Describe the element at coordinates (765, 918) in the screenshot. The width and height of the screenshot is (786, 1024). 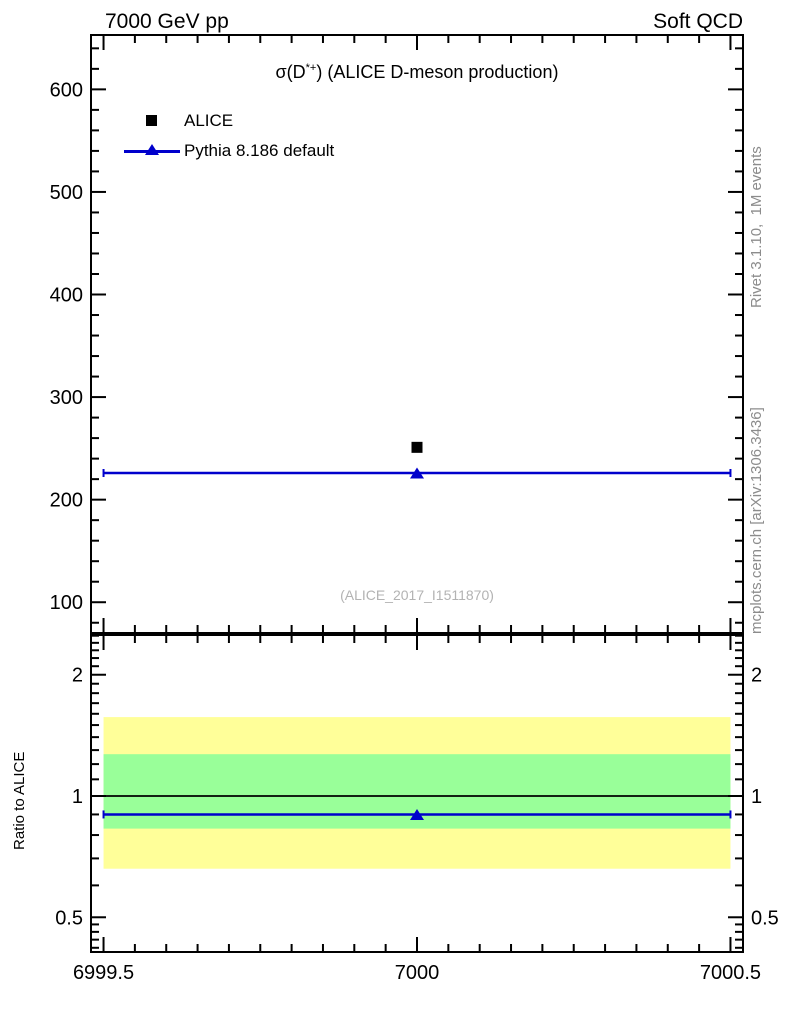
I see `ratio-y-tick-label-right: 0.5` at that location.